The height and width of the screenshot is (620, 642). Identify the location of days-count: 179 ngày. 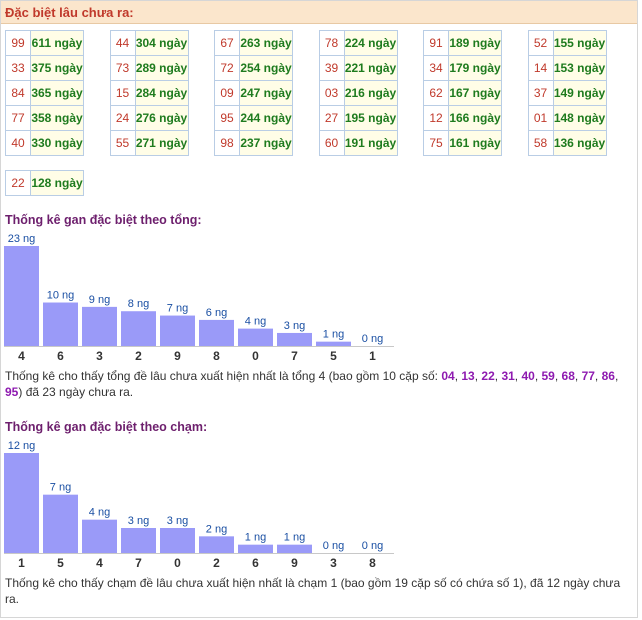
(475, 68).